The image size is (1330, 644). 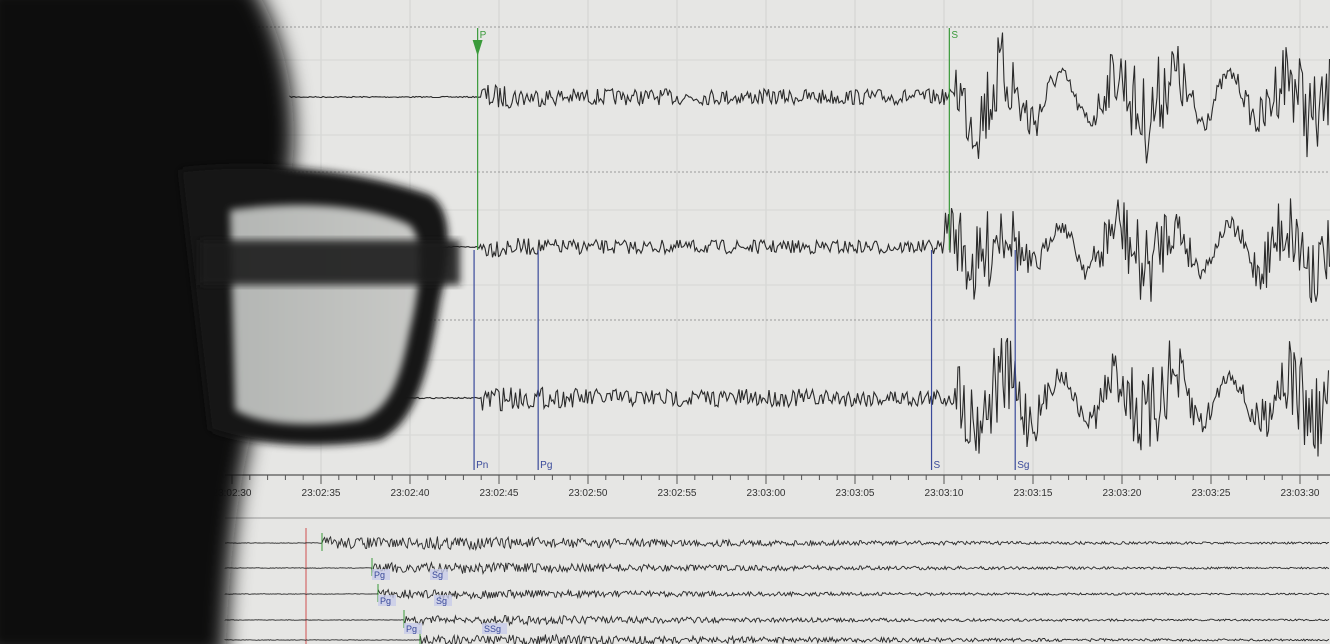 What do you see at coordinates (588, 493) in the screenshot?
I see `axis-tick-label: 23:02:50` at bounding box center [588, 493].